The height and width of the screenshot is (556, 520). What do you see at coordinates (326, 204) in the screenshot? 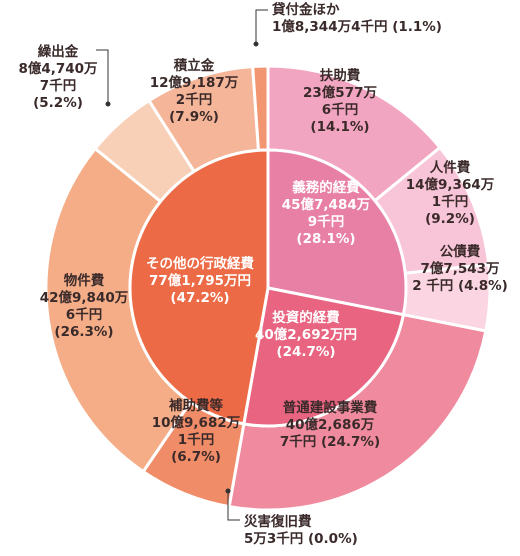
I see `inner-label-0-line-1: 45億7,484万` at bounding box center [326, 204].